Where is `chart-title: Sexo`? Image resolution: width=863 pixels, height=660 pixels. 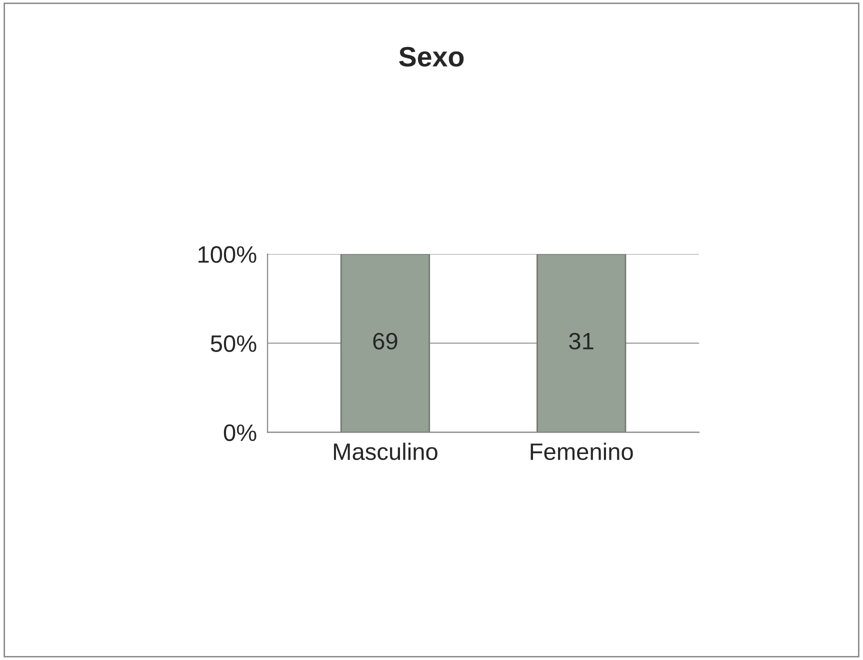 chart-title: Sexo is located at coordinates (431, 56).